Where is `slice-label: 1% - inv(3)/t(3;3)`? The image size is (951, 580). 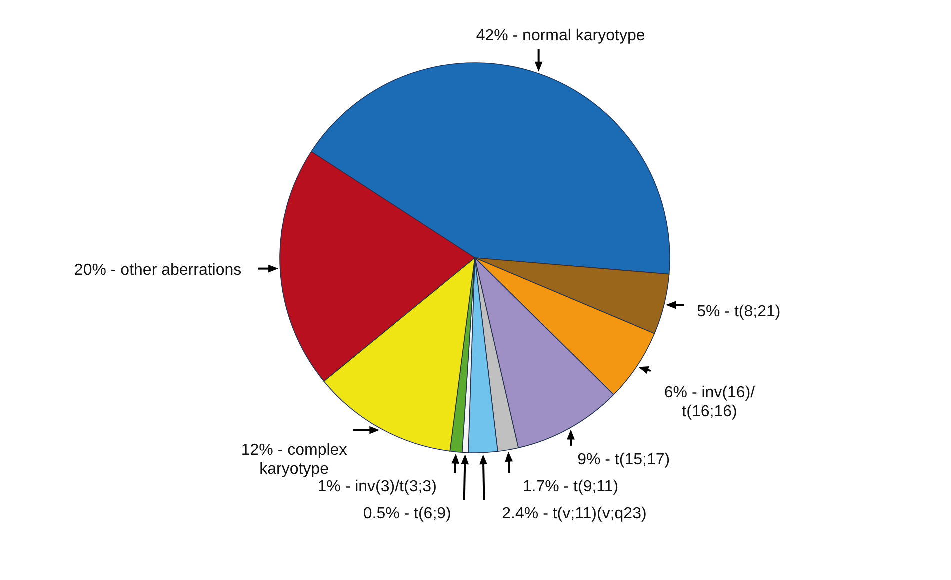
slice-label: 1% - inv(3)/t(3;3) is located at coordinates (377, 487).